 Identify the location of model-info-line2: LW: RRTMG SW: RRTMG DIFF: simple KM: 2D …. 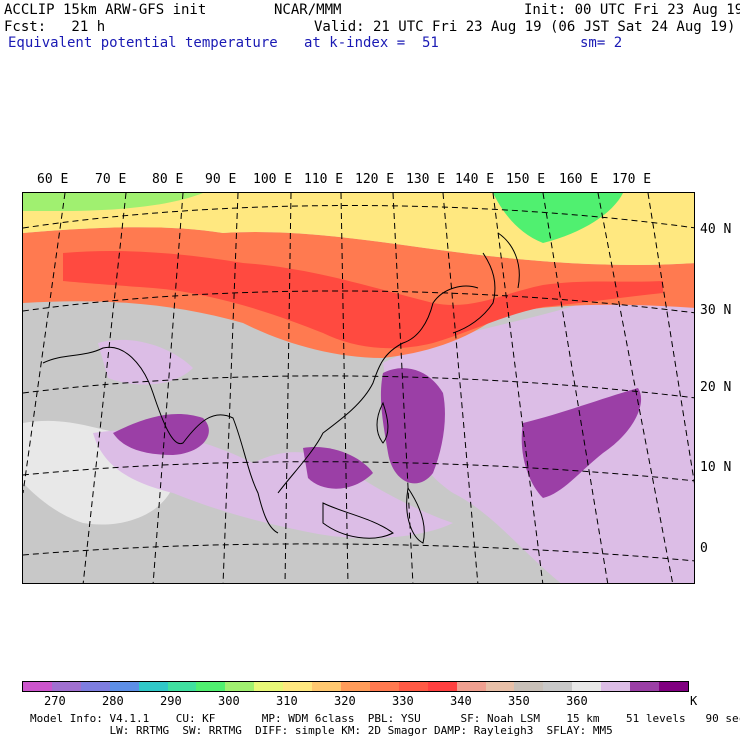
(321, 730).